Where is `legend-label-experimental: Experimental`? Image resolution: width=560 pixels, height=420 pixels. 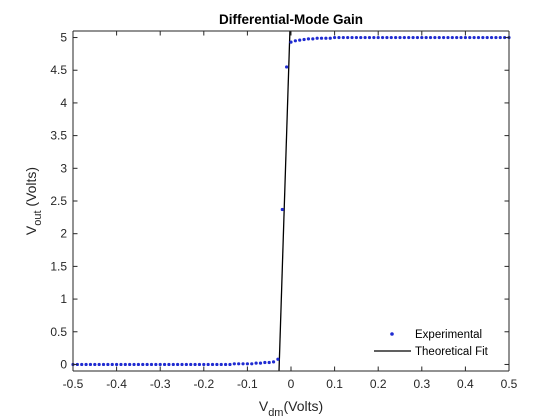 legend-label-experimental: Experimental is located at coordinates (448, 335).